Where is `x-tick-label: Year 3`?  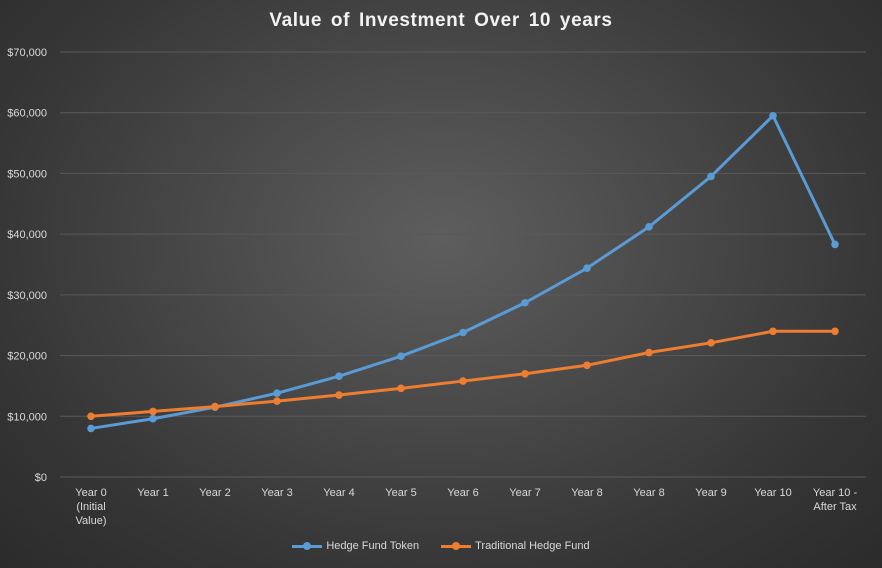 x-tick-label: Year 3 is located at coordinates (276, 493).